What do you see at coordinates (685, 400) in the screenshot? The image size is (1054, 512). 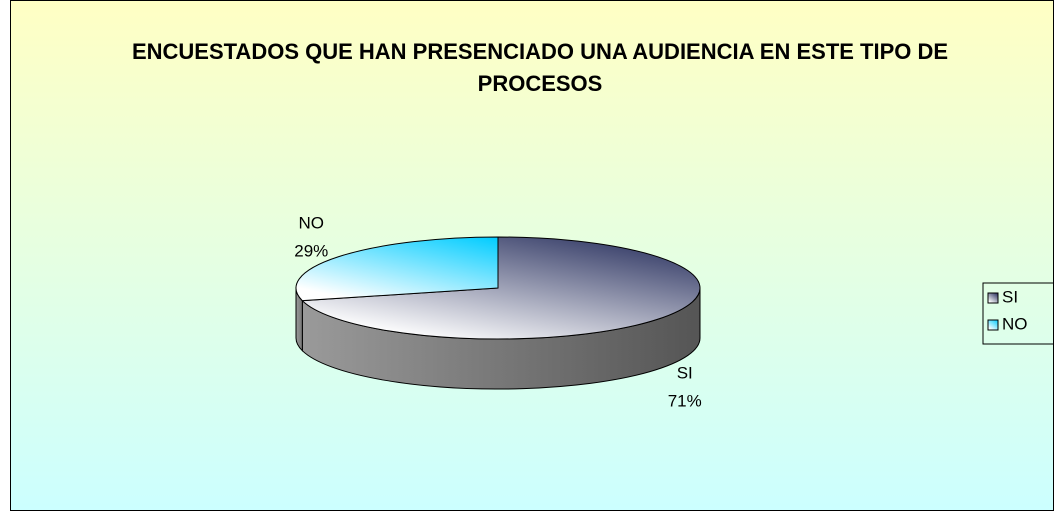 I see `data-label: 71%` at bounding box center [685, 400].